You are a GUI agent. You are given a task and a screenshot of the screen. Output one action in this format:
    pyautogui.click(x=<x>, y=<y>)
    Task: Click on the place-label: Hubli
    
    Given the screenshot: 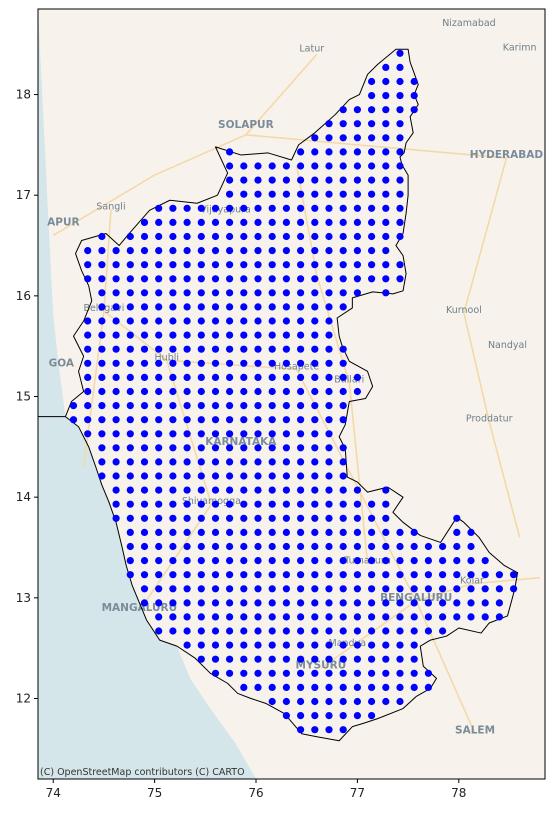 What is the action you would take?
    pyautogui.click(x=167, y=357)
    